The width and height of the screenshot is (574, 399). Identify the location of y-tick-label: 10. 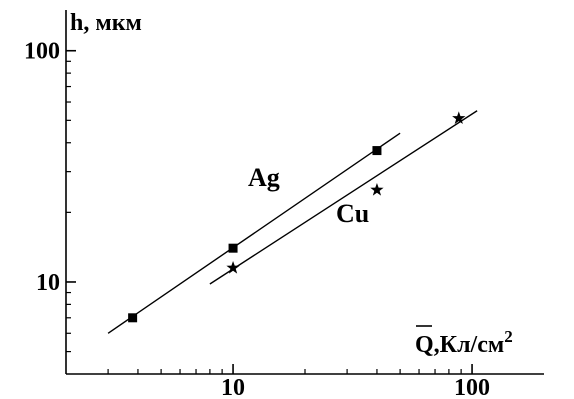
(48, 283).